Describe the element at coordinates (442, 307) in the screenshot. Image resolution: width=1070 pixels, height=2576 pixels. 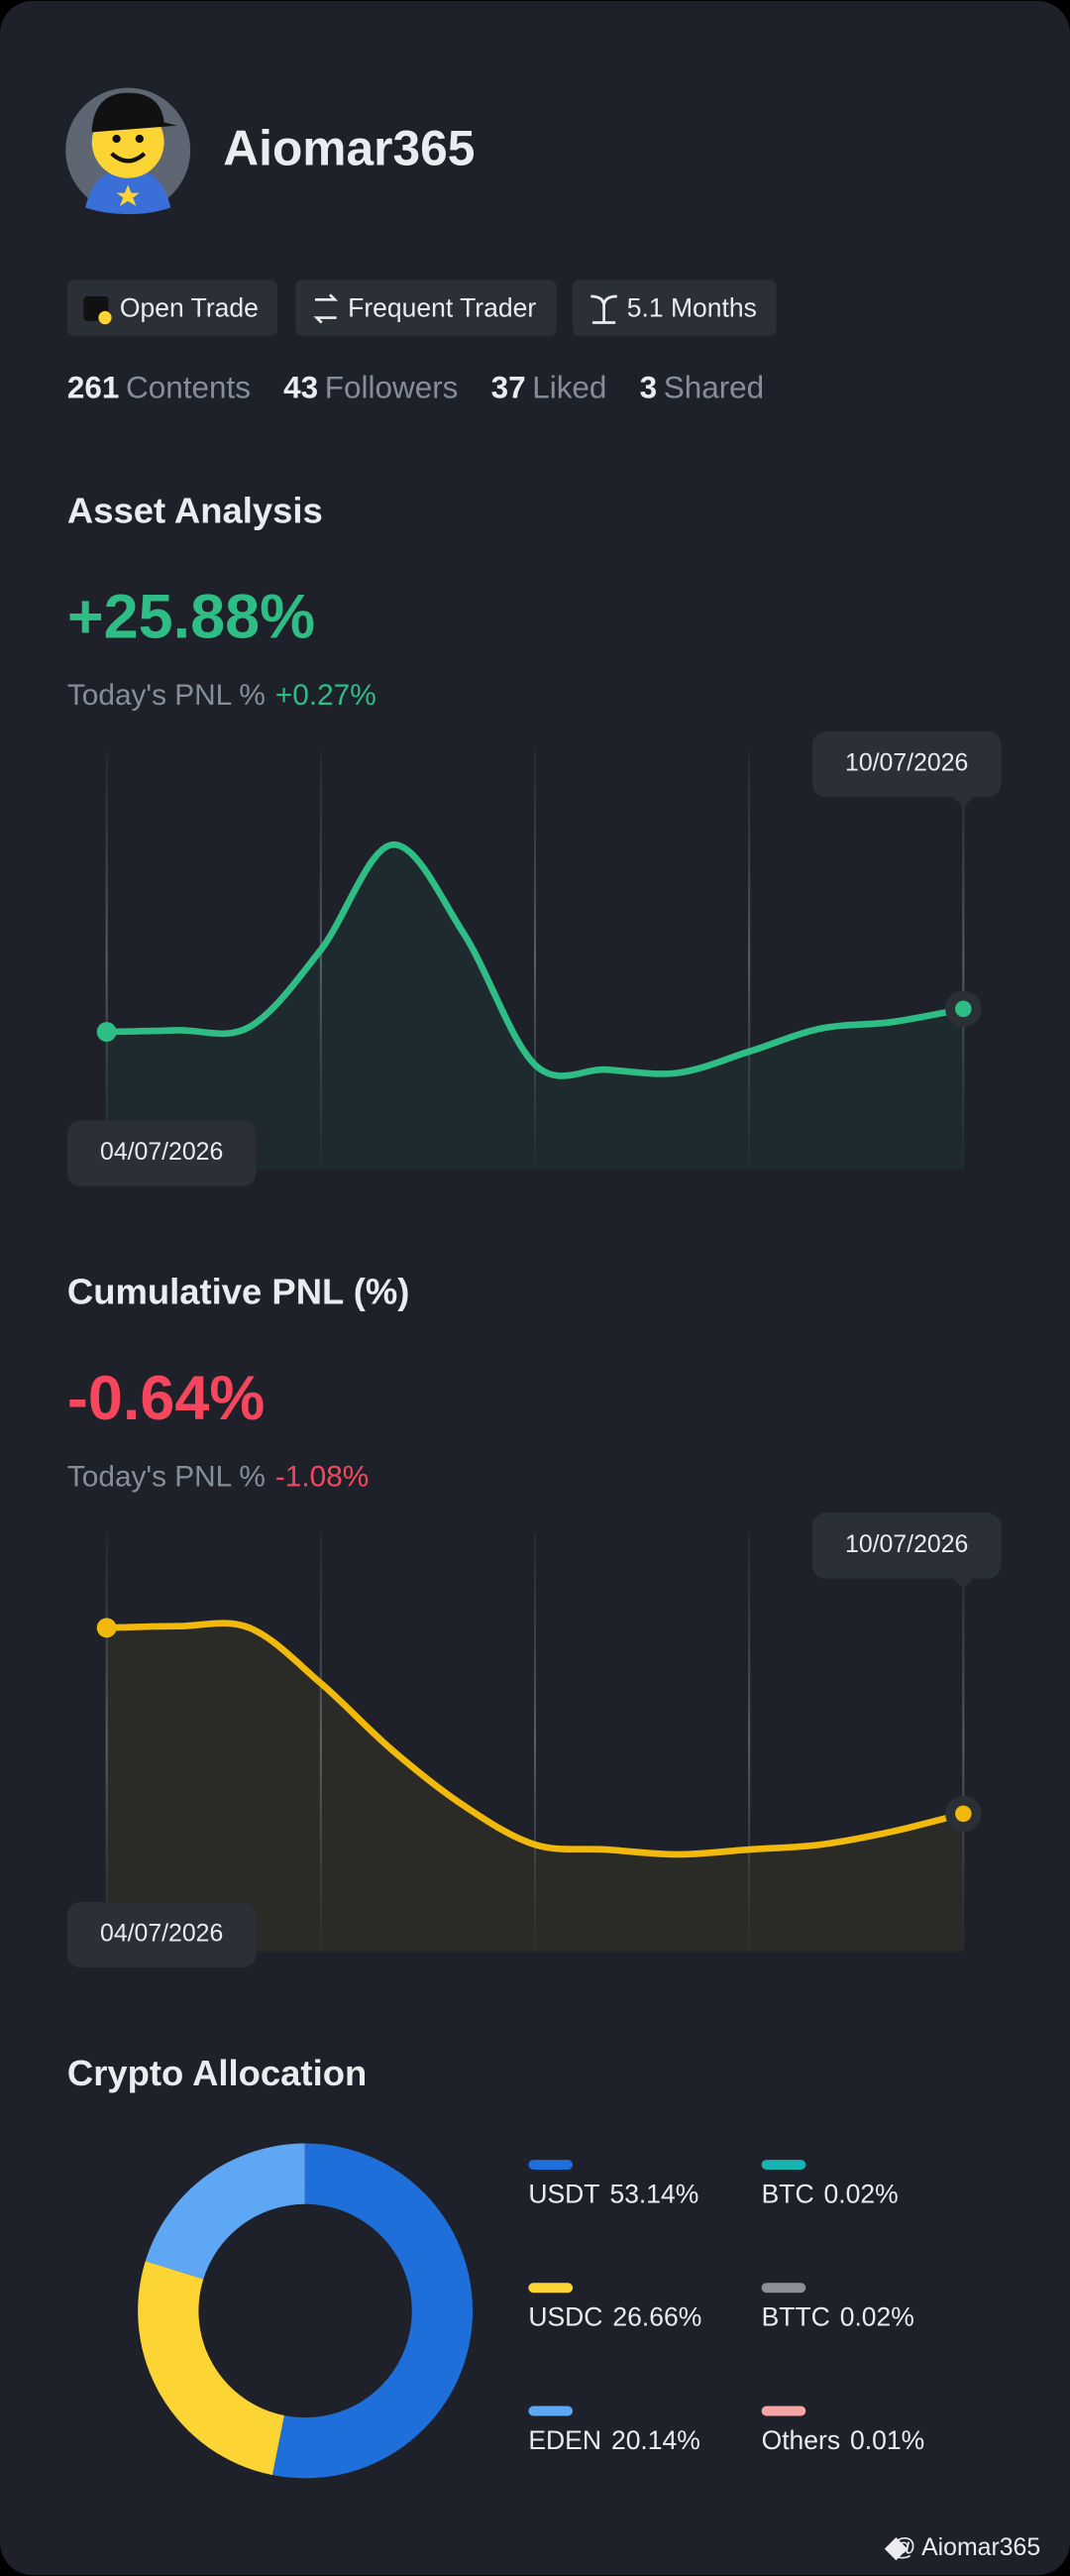
I see `tag-label: Frequent Trader` at that location.